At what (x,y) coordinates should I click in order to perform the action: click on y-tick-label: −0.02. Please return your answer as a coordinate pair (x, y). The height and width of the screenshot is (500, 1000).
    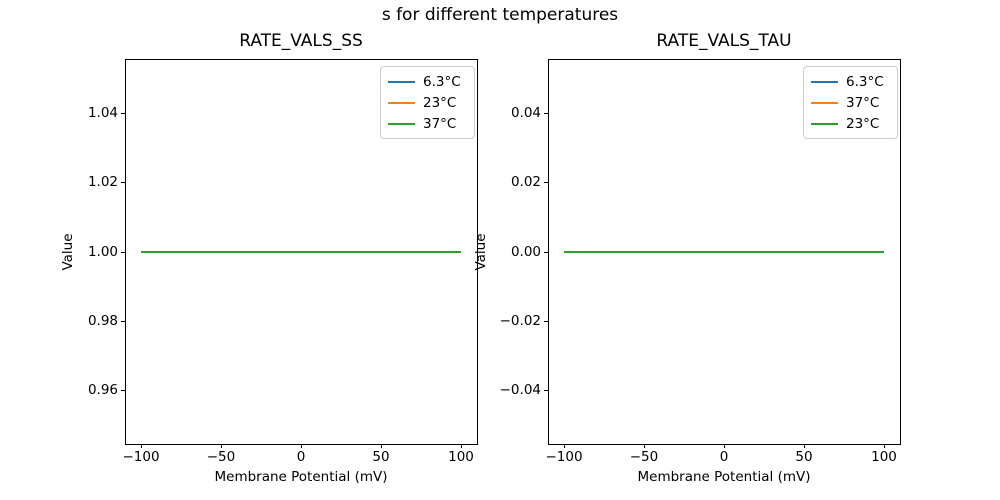
    Looking at the image, I should click on (520, 321).